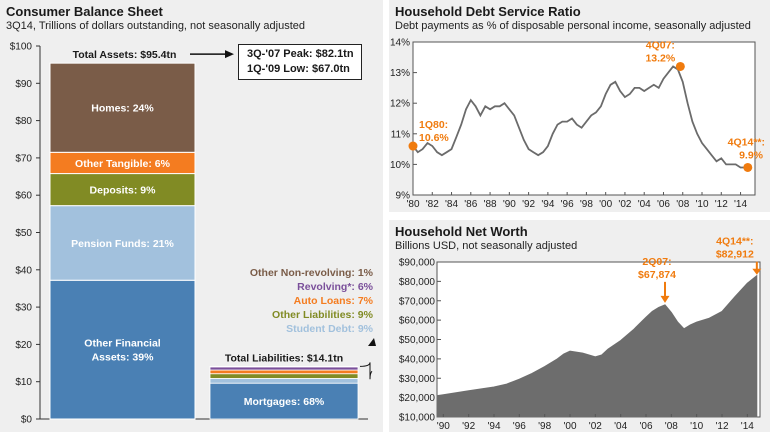 Image resolution: width=770 pixels, height=432 pixels. Describe the element at coordinates (284, 358) in the screenshot. I see `total-liabilities-label: Total Liabilities: $14.1tn` at that location.